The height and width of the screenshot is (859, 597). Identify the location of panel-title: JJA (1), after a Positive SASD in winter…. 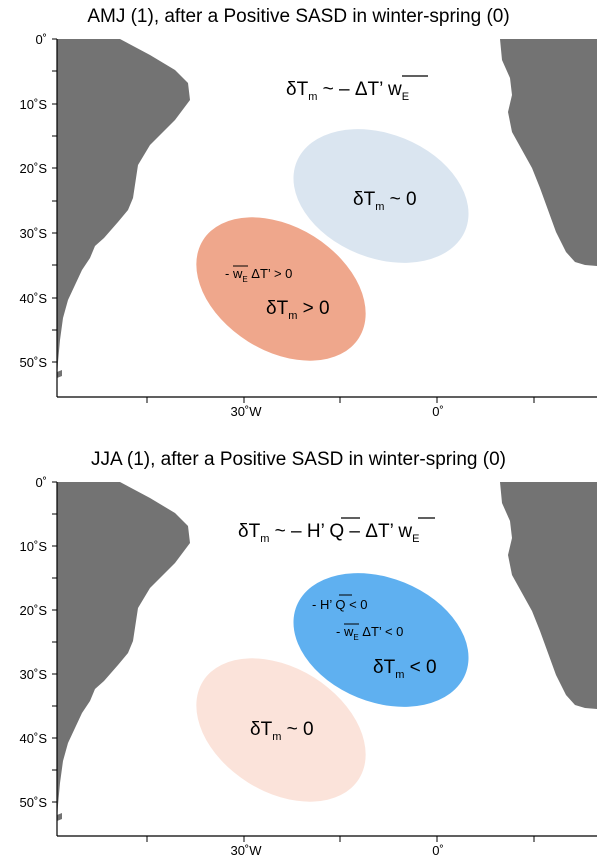
(298, 459).